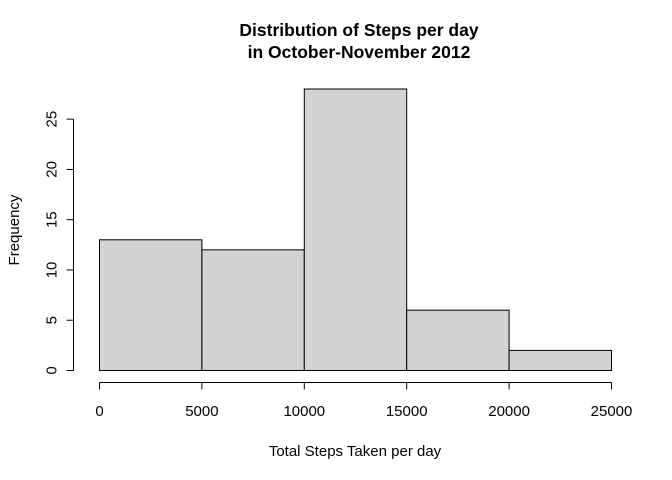 This screenshot has height=480, width=672. What do you see at coordinates (52, 270) in the screenshot?
I see `y-tick-label: 10` at bounding box center [52, 270].